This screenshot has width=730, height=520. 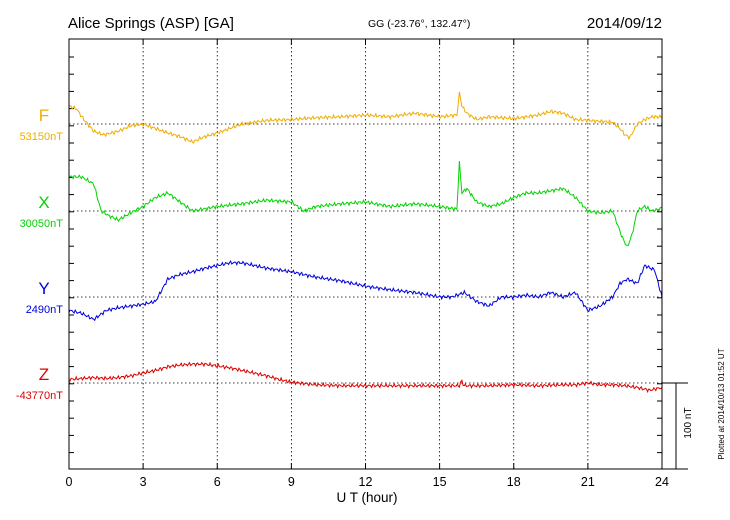 I want to click on x-axis-label: U T (hour), so click(x=366, y=497).